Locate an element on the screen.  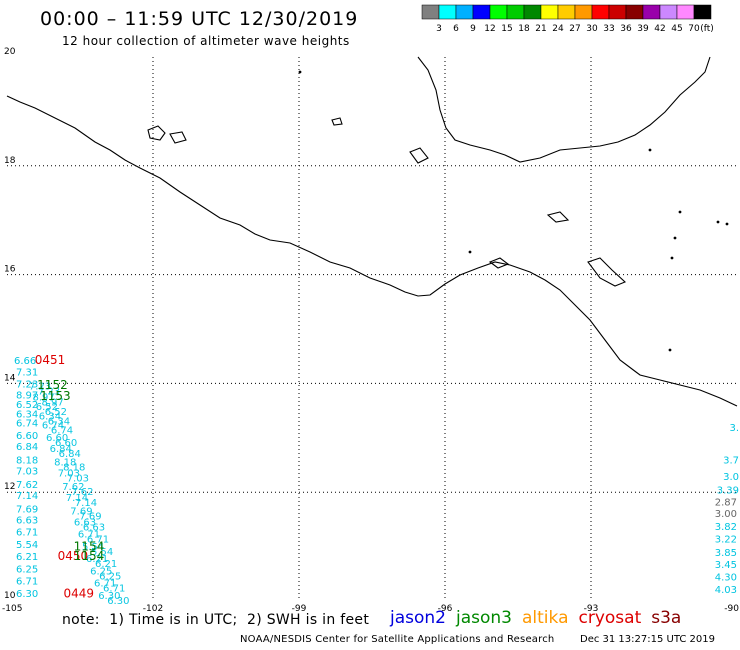
lat-tick-label: 10 is located at coordinates (10, 596).